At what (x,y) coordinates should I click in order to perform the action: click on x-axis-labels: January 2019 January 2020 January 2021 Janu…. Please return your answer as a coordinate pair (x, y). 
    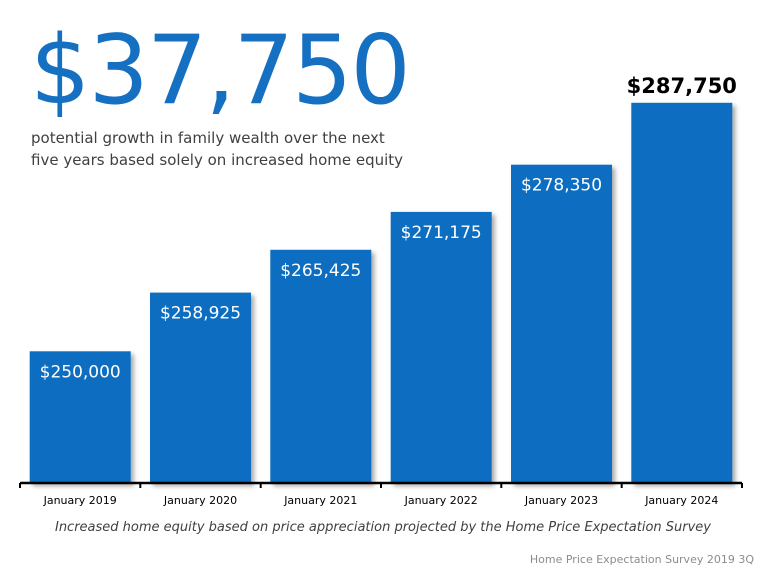
    Looking at the image, I should click on (381, 500).